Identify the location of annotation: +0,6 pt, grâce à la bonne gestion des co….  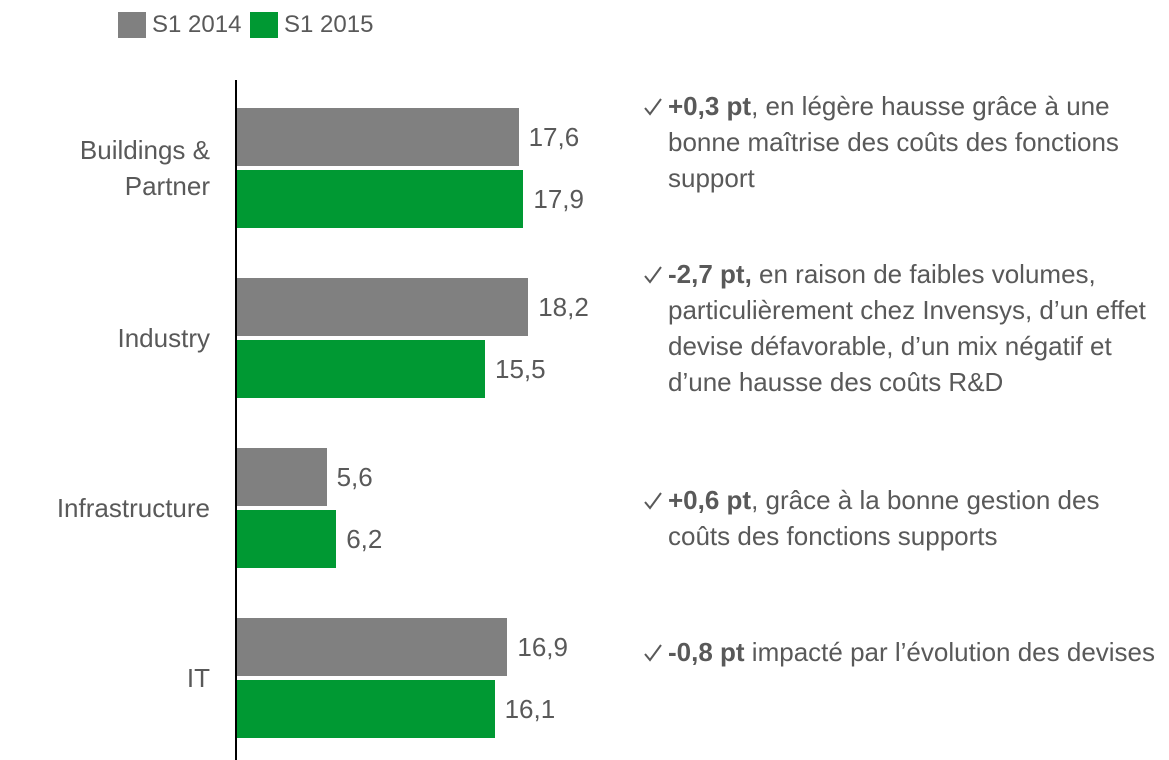
(915, 518).